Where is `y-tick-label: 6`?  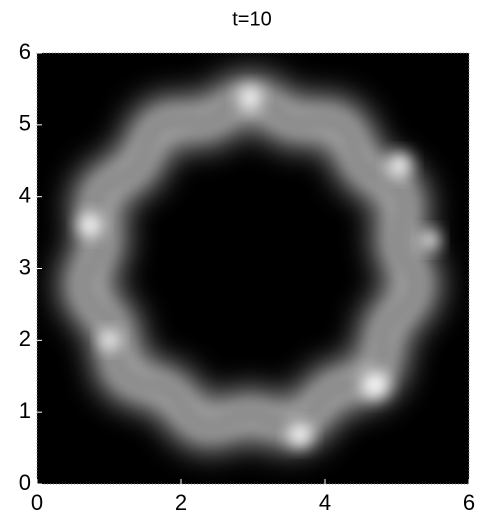
y-tick-label: 6 is located at coordinates (25, 51).